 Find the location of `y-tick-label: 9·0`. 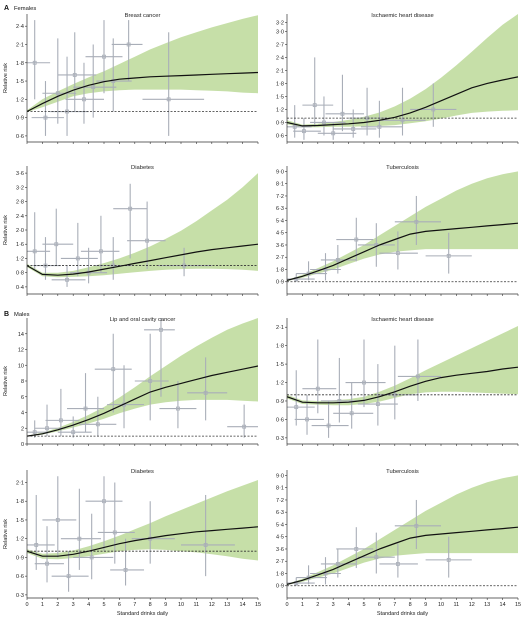

y-tick-label: 9·0 is located at coordinates (280, 172).